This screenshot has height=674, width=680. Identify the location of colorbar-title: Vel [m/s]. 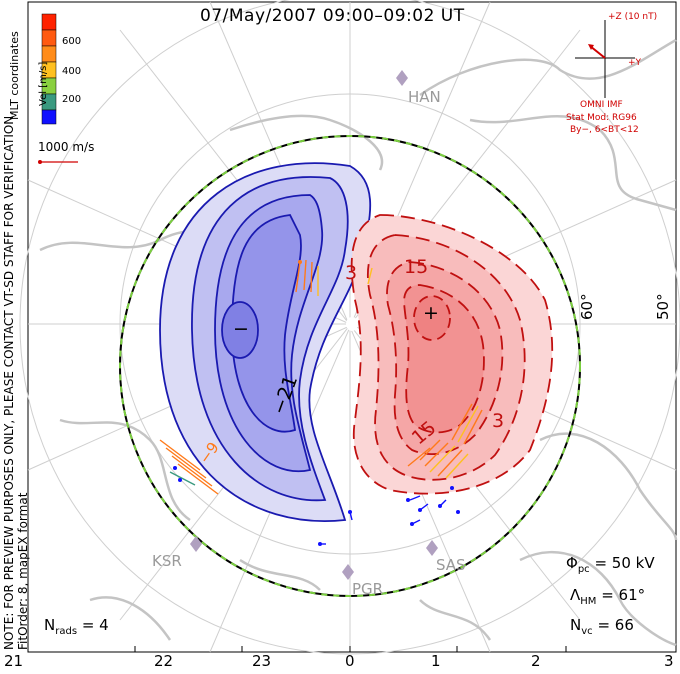
(43, 83).